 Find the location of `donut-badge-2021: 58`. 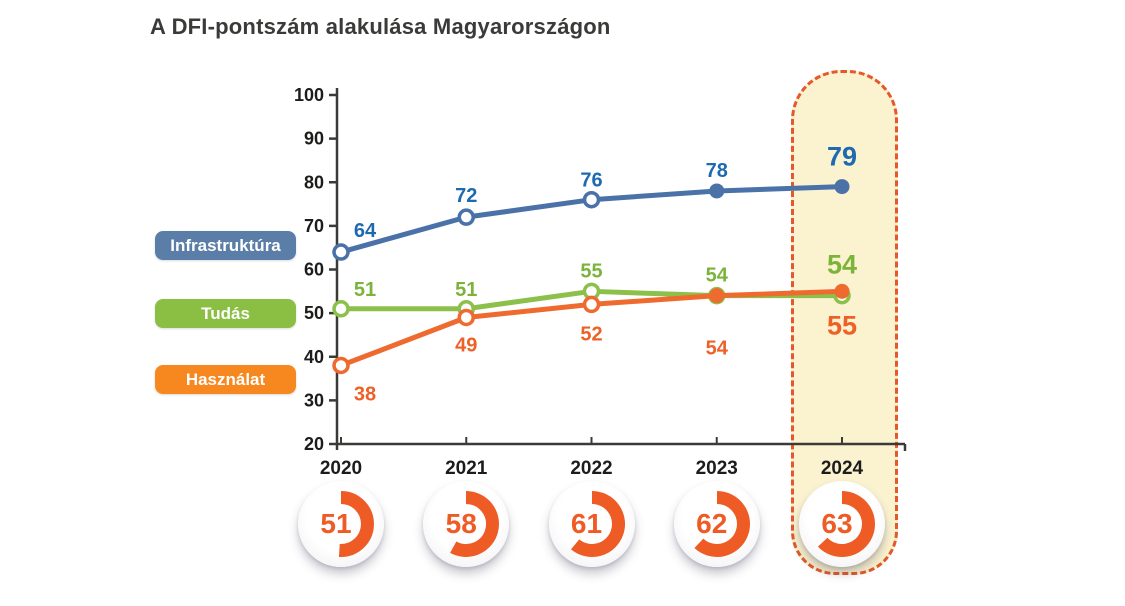

donut-badge-2021: 58 is located at coordinates (466, 524).